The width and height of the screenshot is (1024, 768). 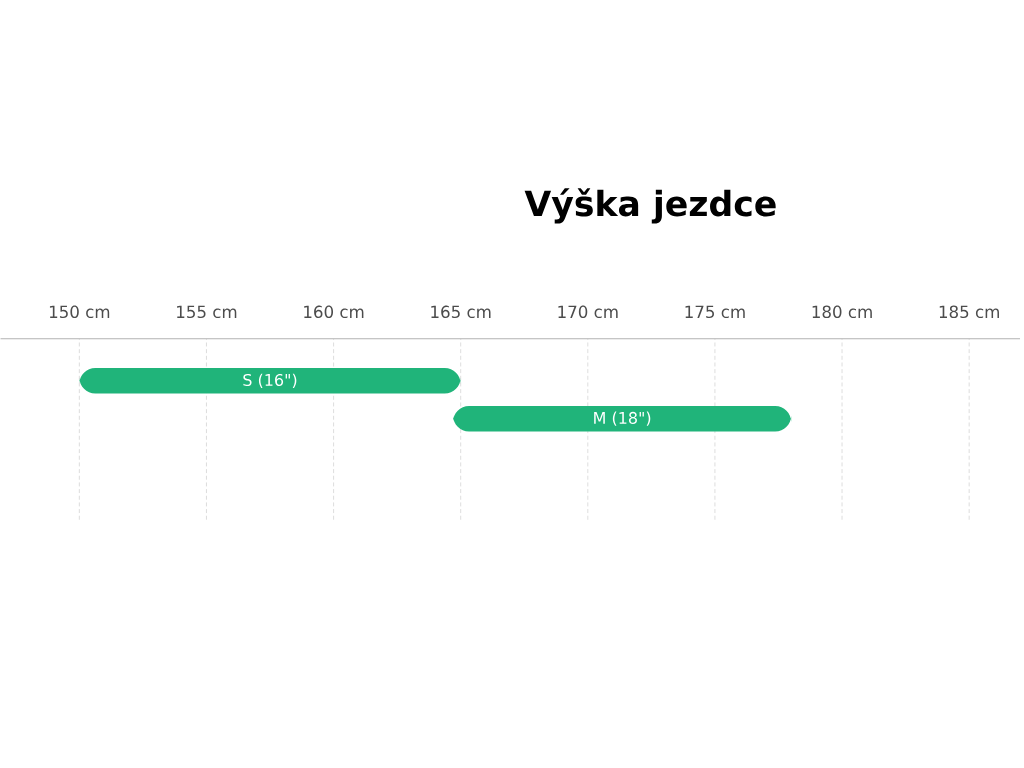 I want to click on x-tick-label: 185 cm, so click(x=969, y=312).